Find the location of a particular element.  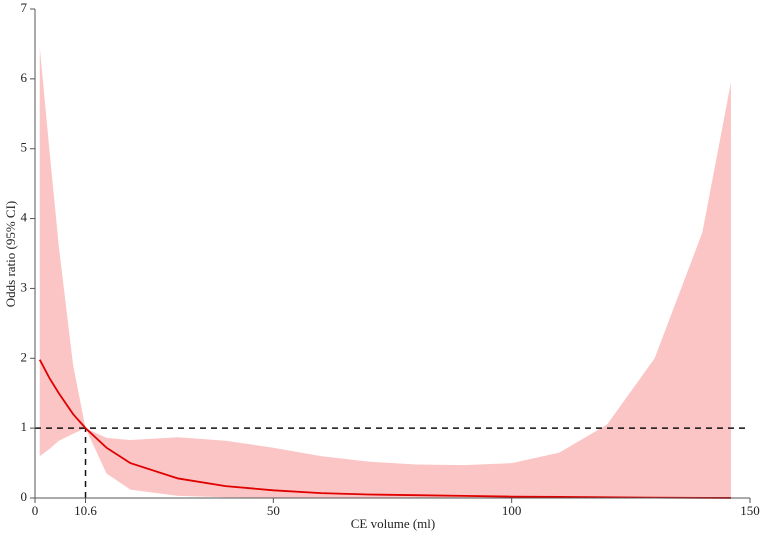

x-tick-label: 0 is located at coordinates (35, 510).